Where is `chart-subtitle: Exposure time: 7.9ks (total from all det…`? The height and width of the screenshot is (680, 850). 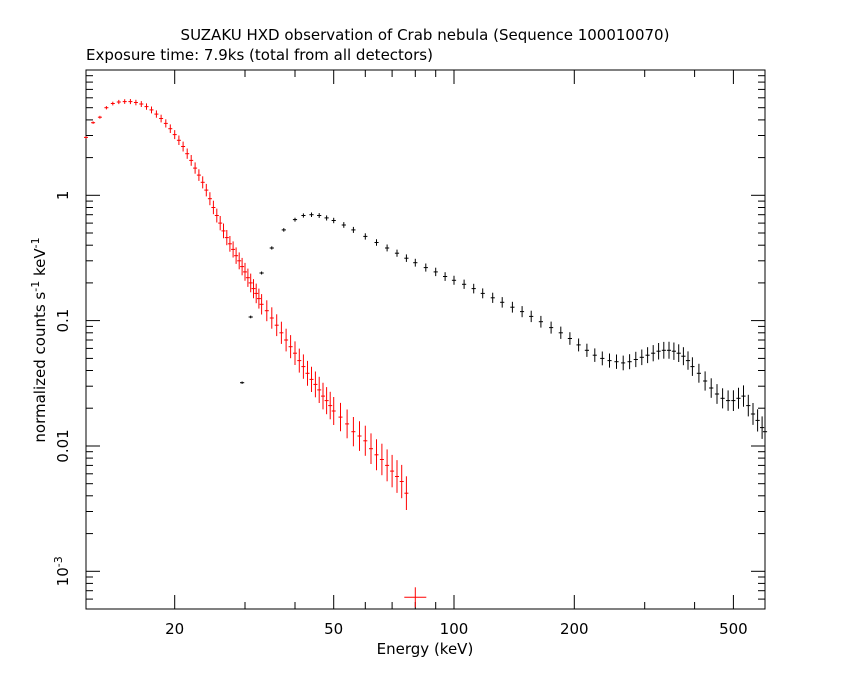 chart-subtitle: Exposure time: 7.9ks (total from all det… is located at coordinates (259, 55).